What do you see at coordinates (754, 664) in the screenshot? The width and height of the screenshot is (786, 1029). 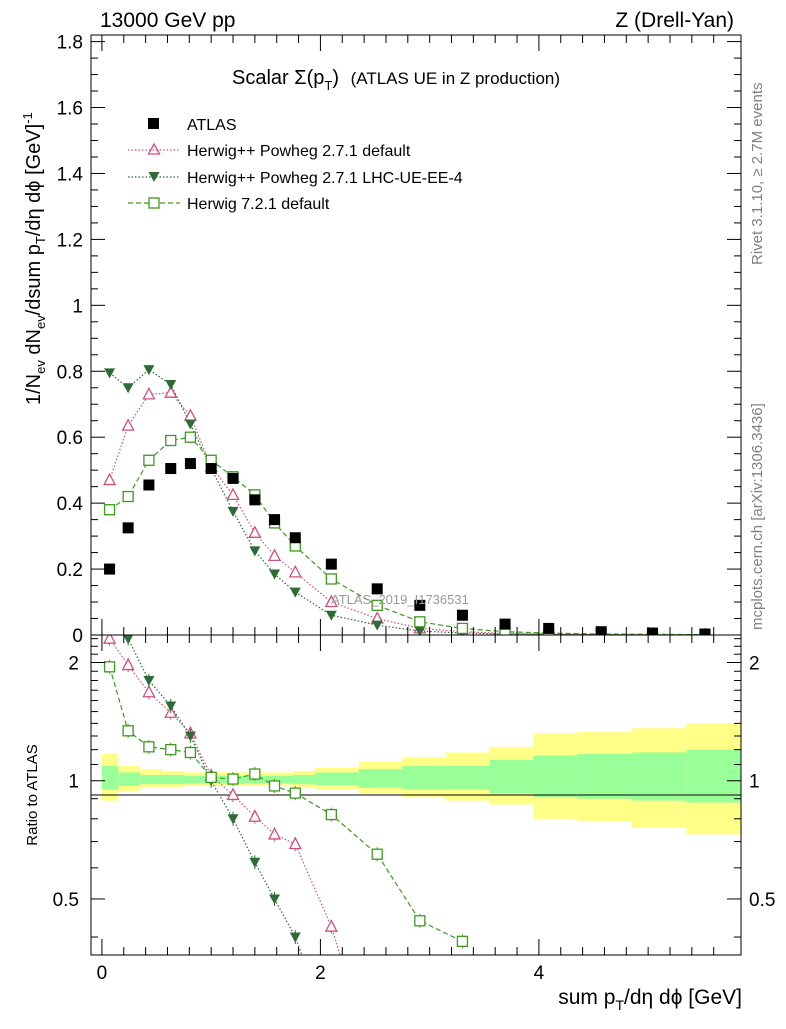 I see `ratio-y-tick-label-right: 2` at bounding box center [754, 664].